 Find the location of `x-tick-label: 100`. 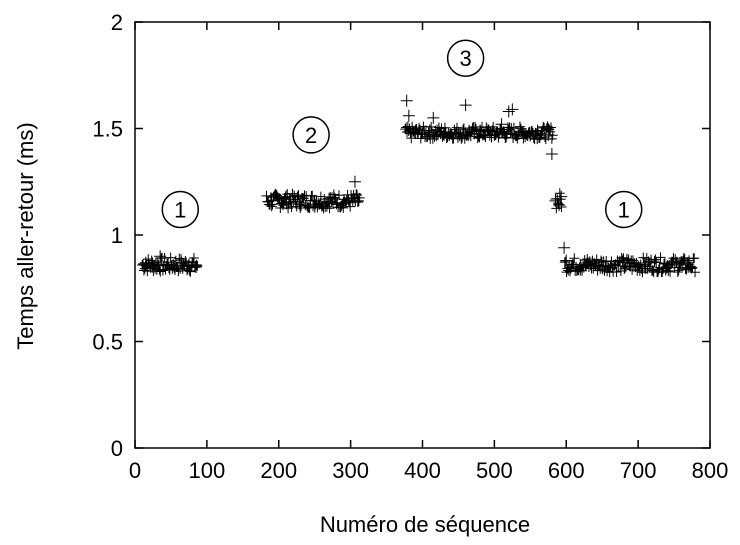

x-tick-label: 100 is located at coordinates (207, 470).